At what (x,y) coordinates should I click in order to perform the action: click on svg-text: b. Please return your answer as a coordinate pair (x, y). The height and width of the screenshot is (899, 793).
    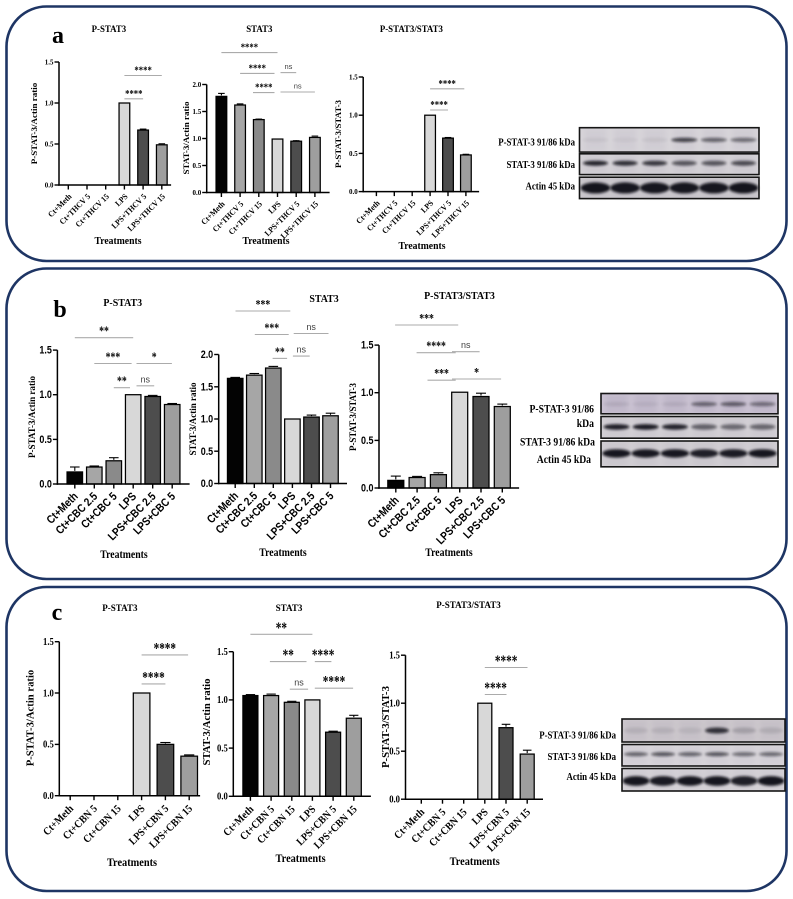
    Looking at the image, I should click on (59, 310).